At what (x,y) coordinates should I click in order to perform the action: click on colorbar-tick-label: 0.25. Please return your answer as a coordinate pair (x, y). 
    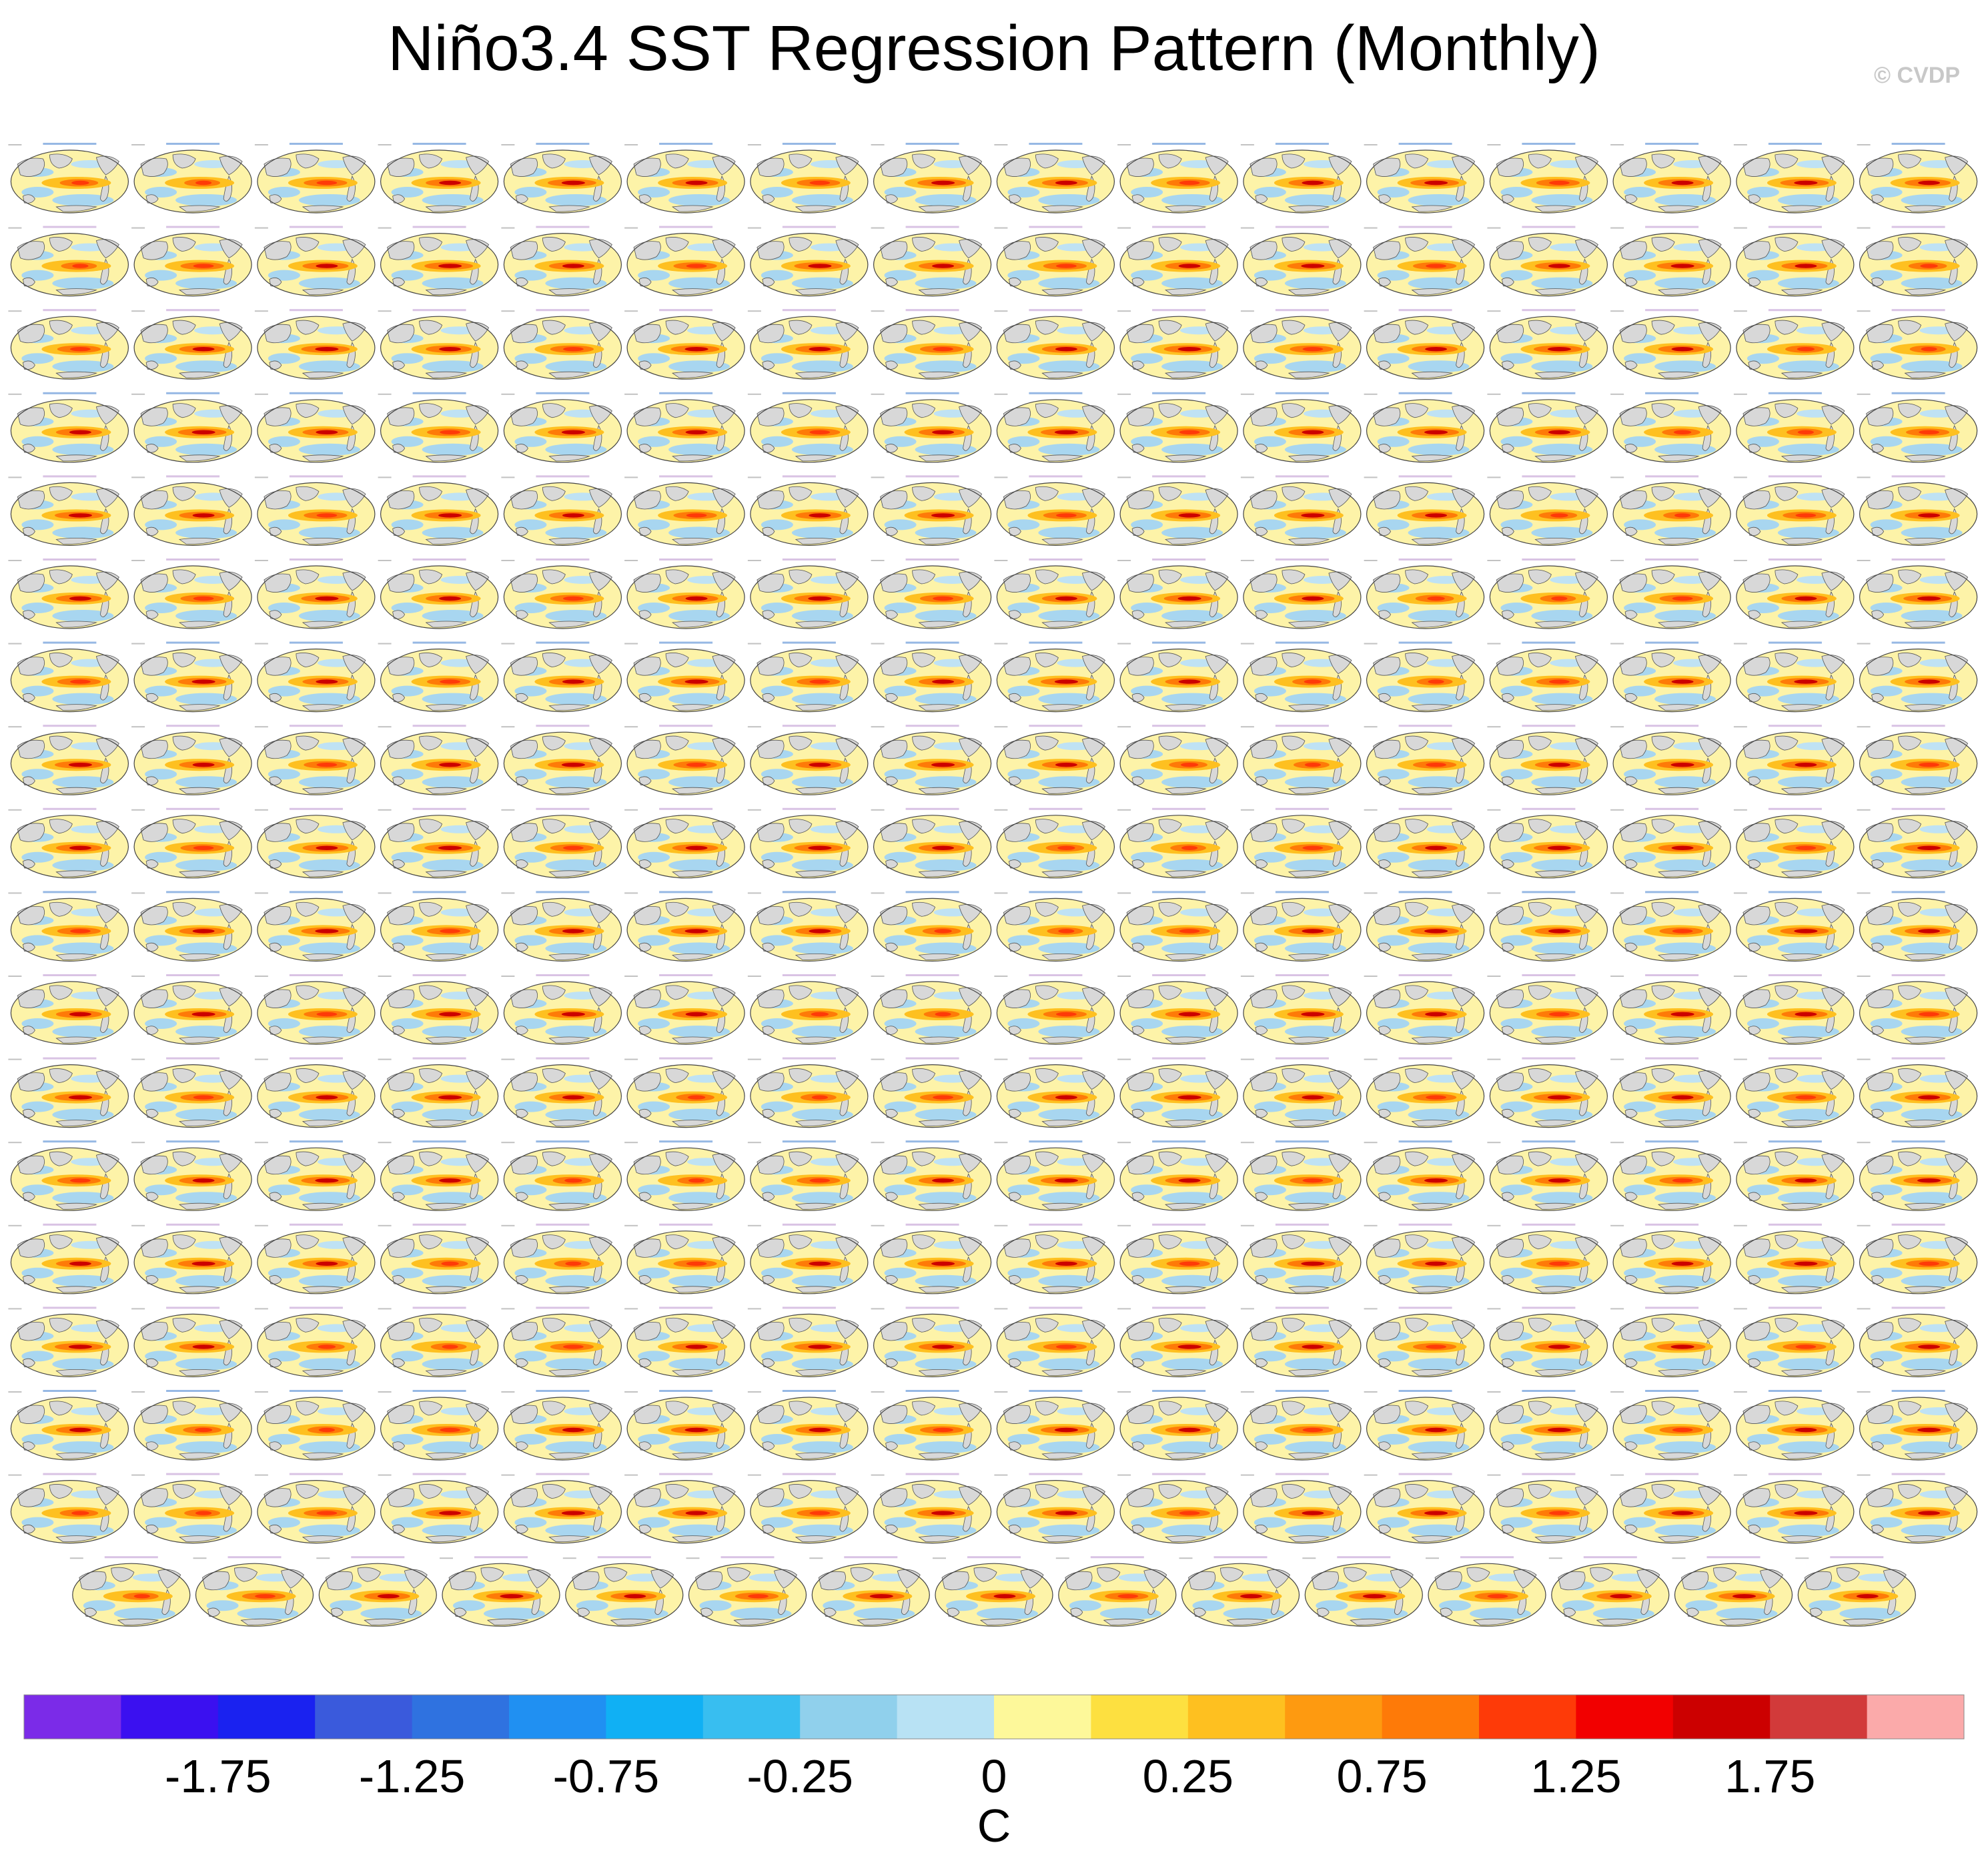
    Looking at the image, I should click on (1188, 1776).